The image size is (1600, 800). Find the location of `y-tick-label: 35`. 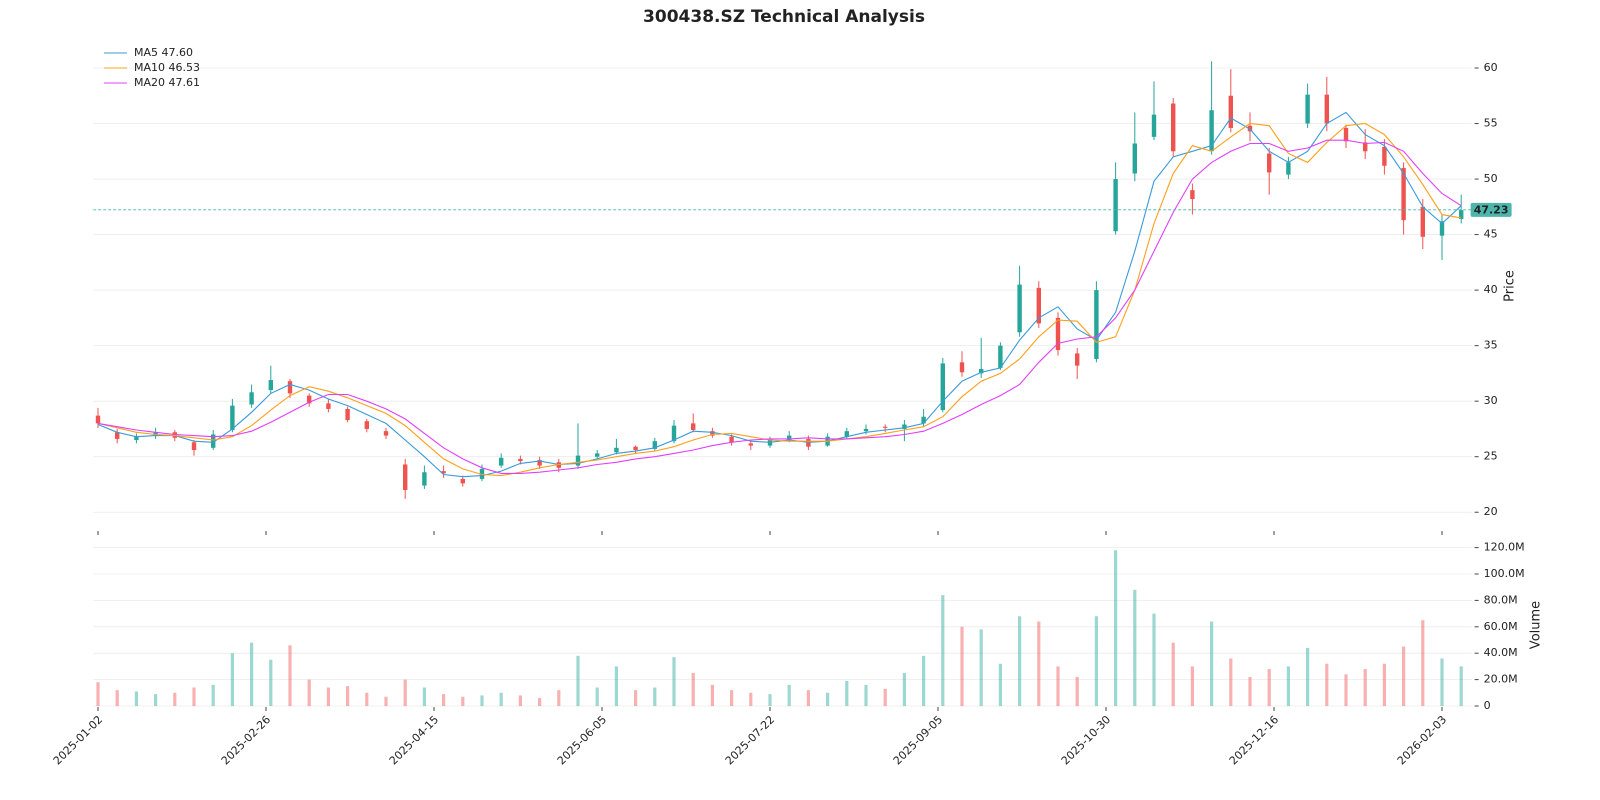

y-tick-label: 35 is located at coordinates (1491, 345).